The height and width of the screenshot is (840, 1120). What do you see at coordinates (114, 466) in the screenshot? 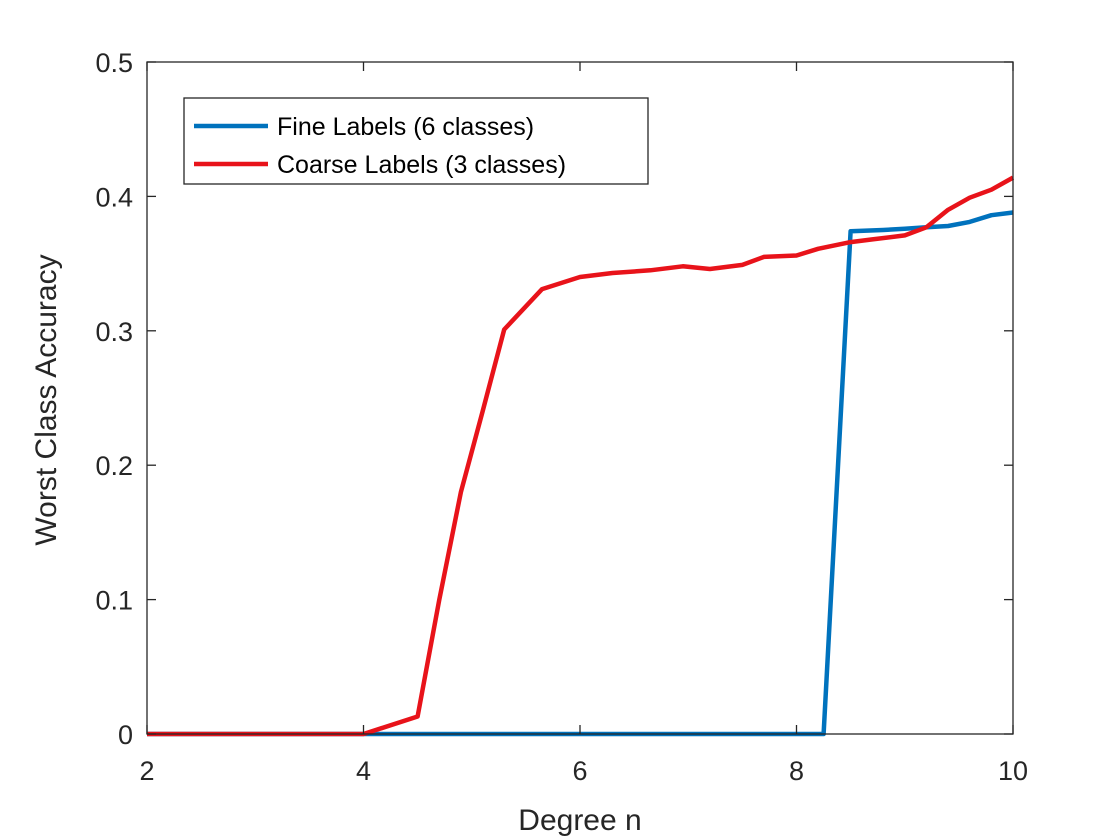
I see `y-tick-label: 0.2` at bounding box center [114, 466].